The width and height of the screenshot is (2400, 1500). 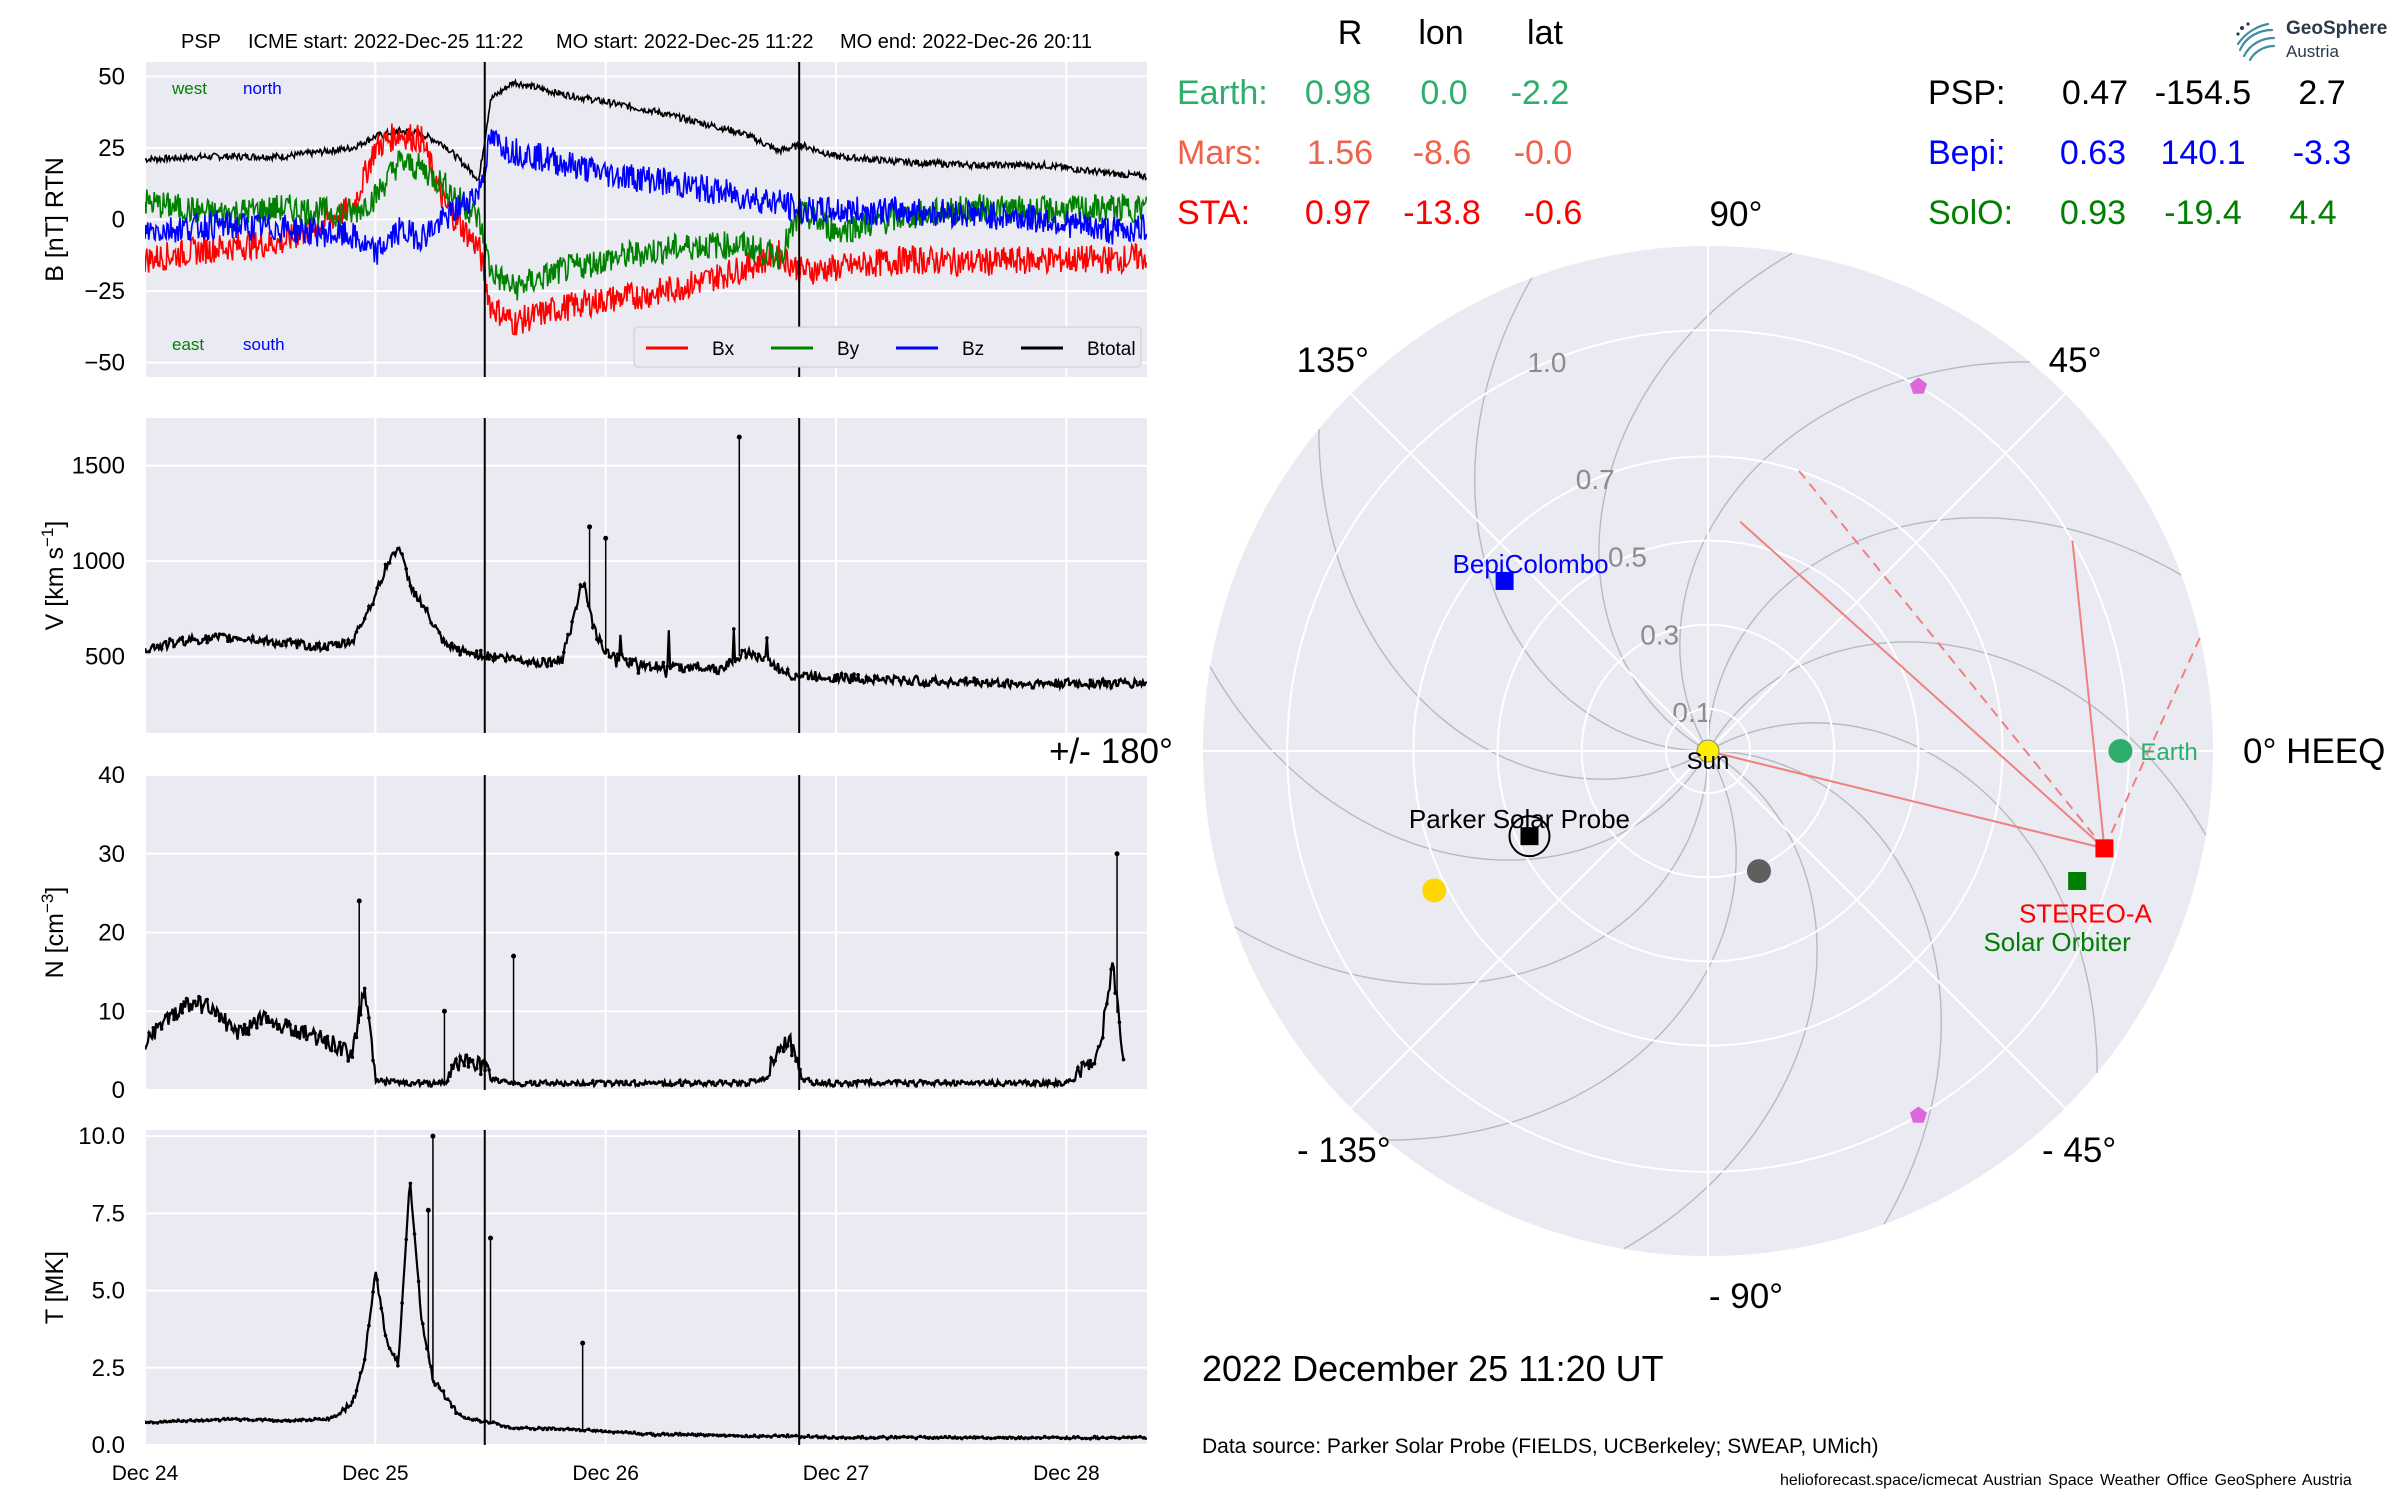 I want to click on y-axis-label: T [MK], so click(x=55, y=1287).